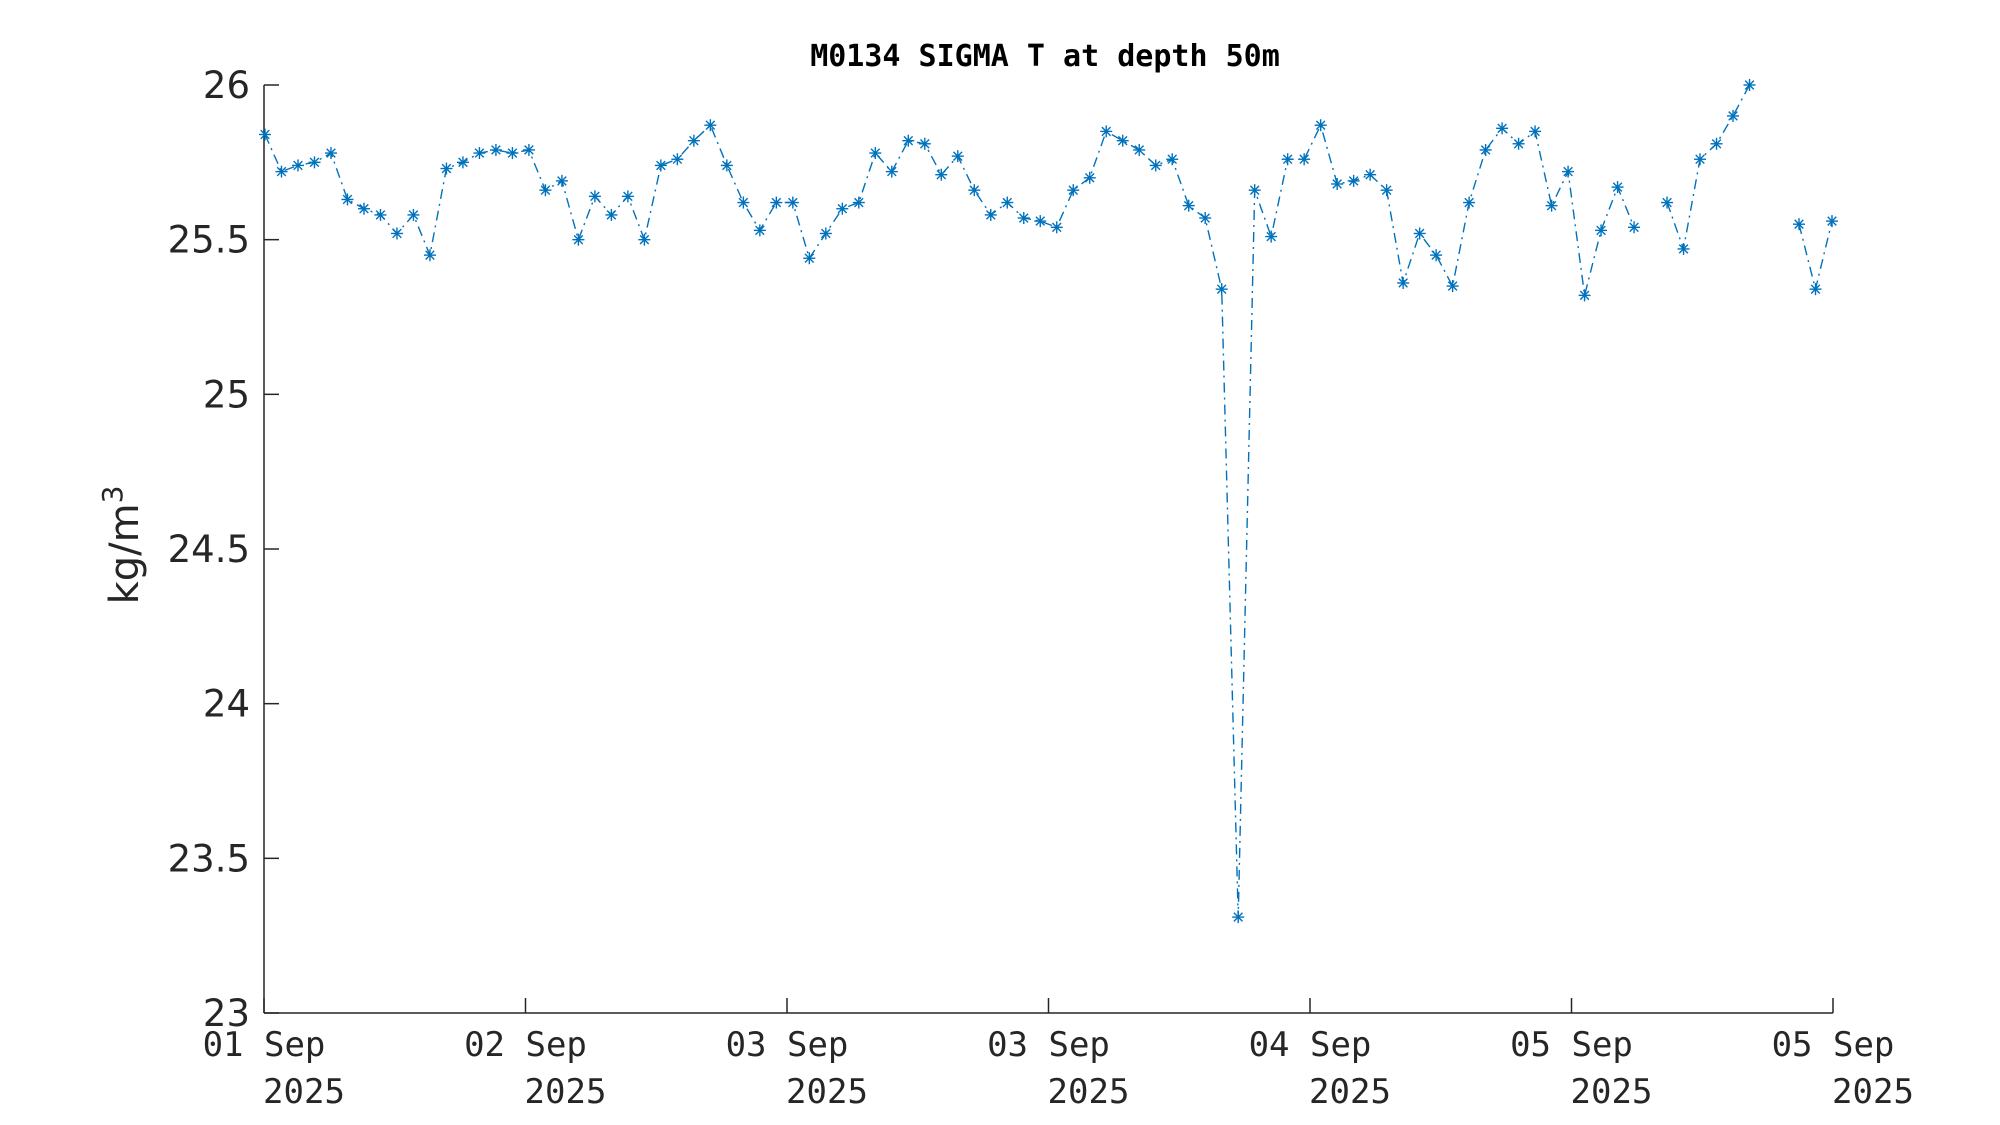  Describe the element at coordinates (209, 240) in the screenshot. I see `y-tick-label: 25.5` at that location.